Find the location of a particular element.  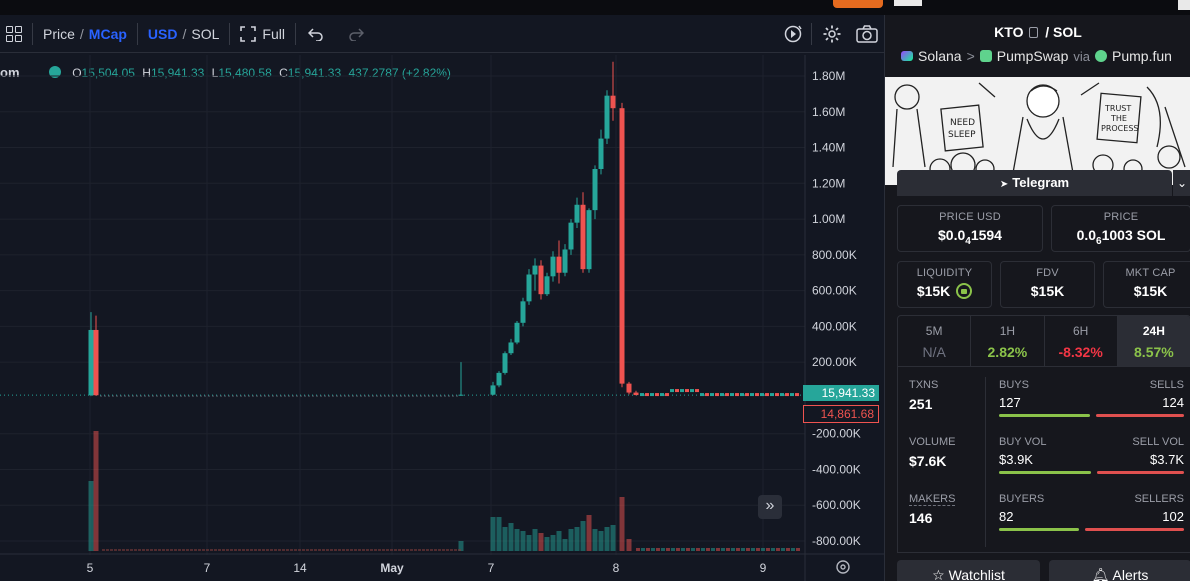

fullscreen-icon is located at coordinates (248, 33).